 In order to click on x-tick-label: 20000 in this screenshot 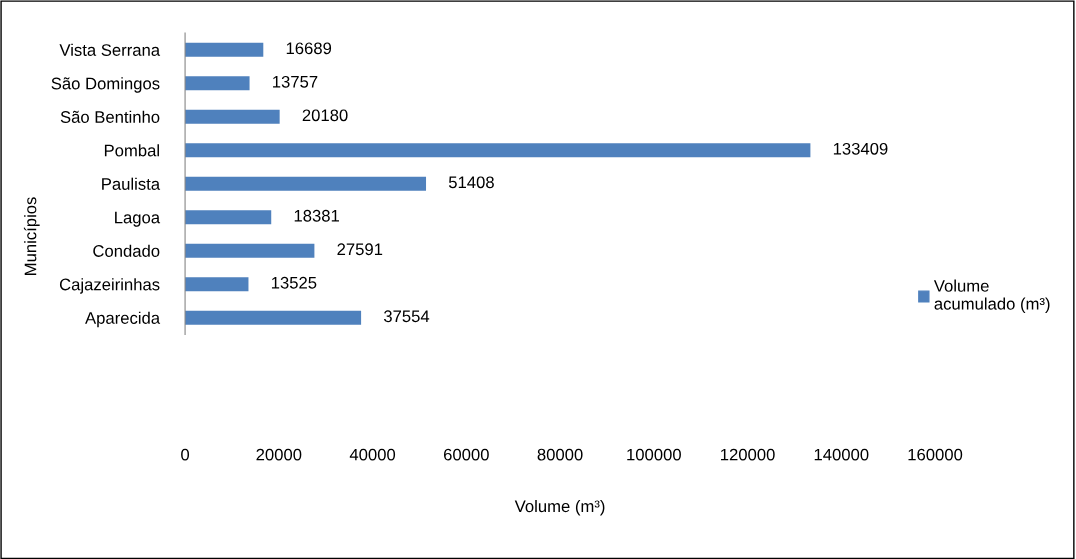, I will do `click(279, 454)`.